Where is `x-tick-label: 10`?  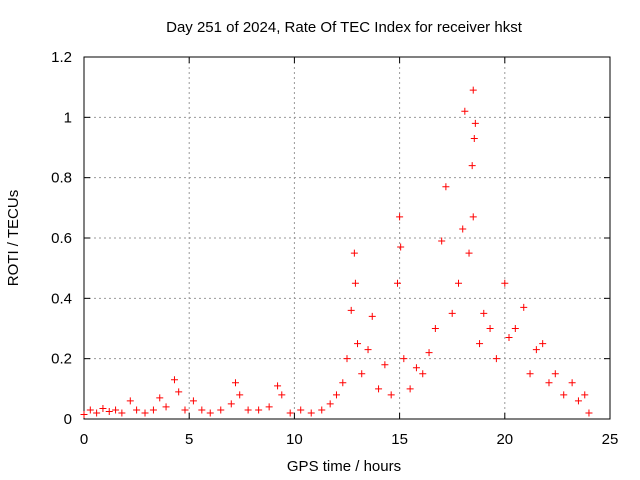
x-tick-label: 10 is located at coordinates (294, 439).